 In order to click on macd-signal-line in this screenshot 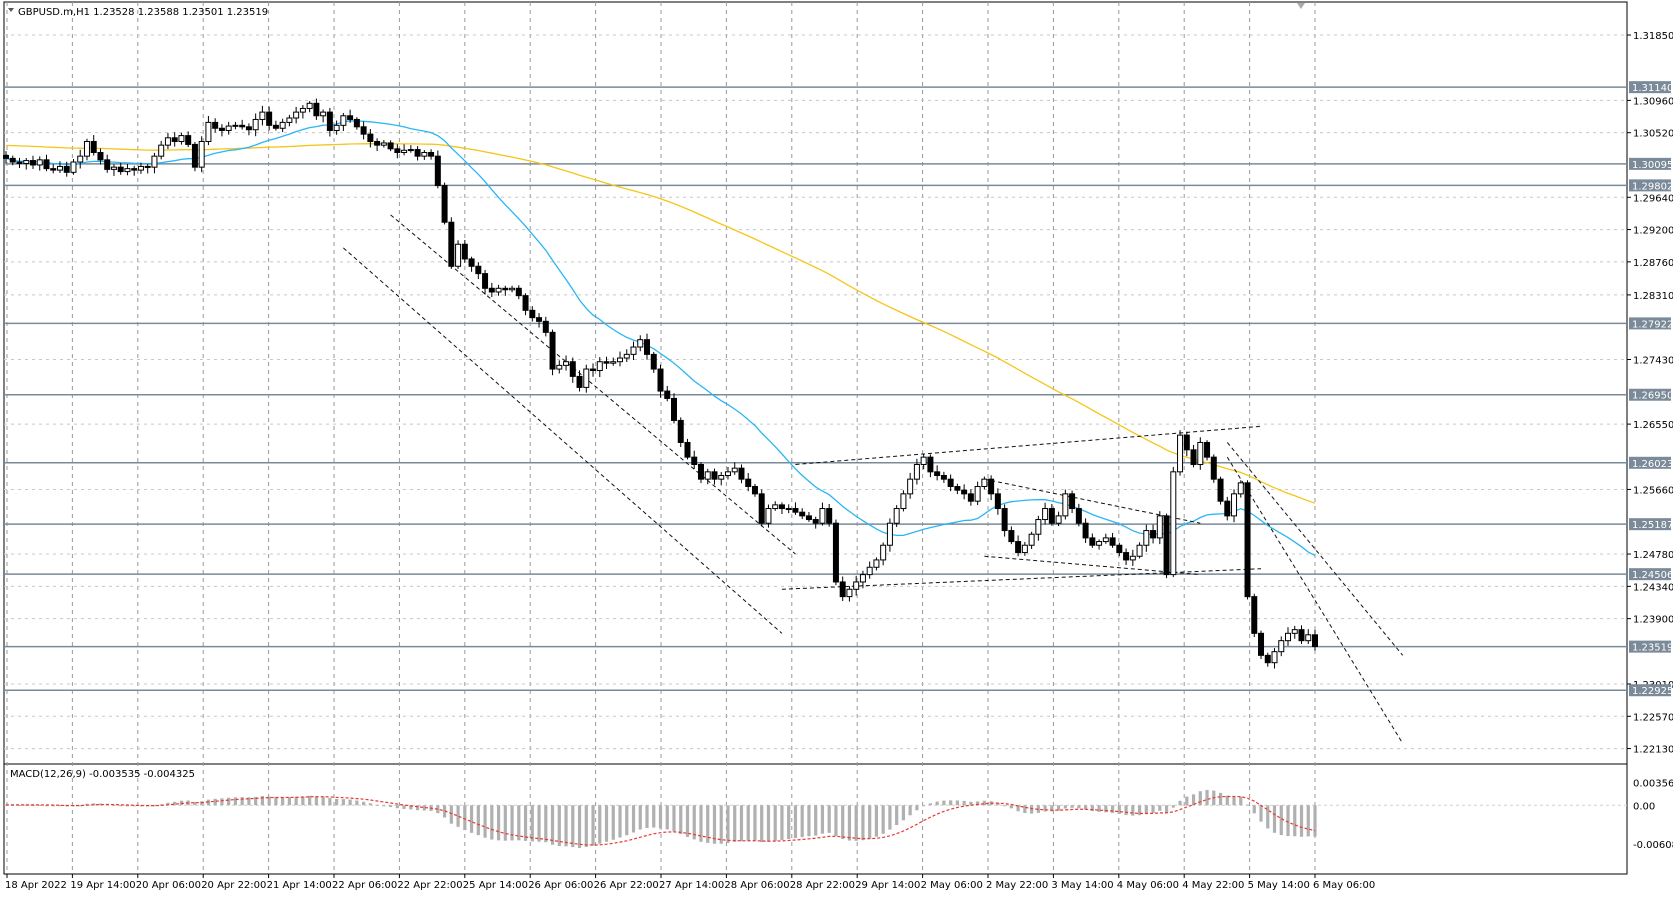, I will do `click(661, 820)`.